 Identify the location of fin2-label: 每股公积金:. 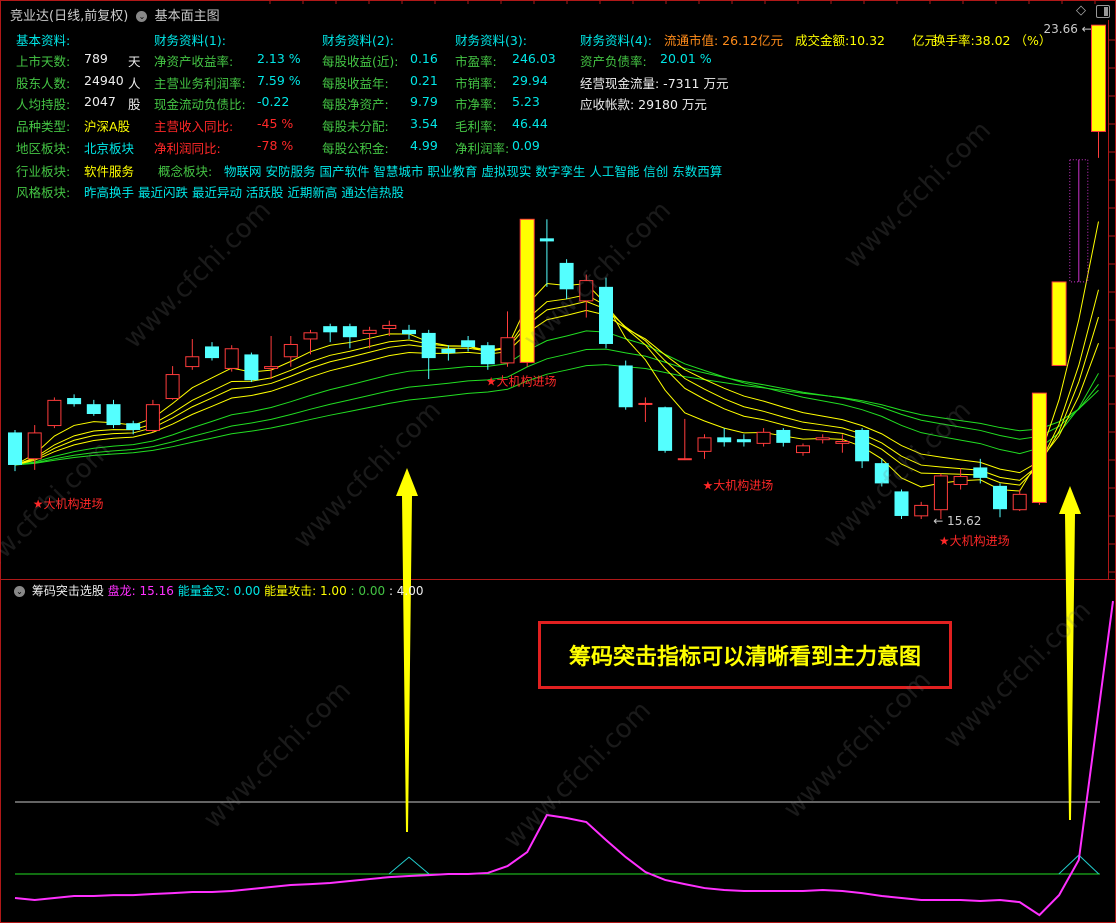
(355, 148).